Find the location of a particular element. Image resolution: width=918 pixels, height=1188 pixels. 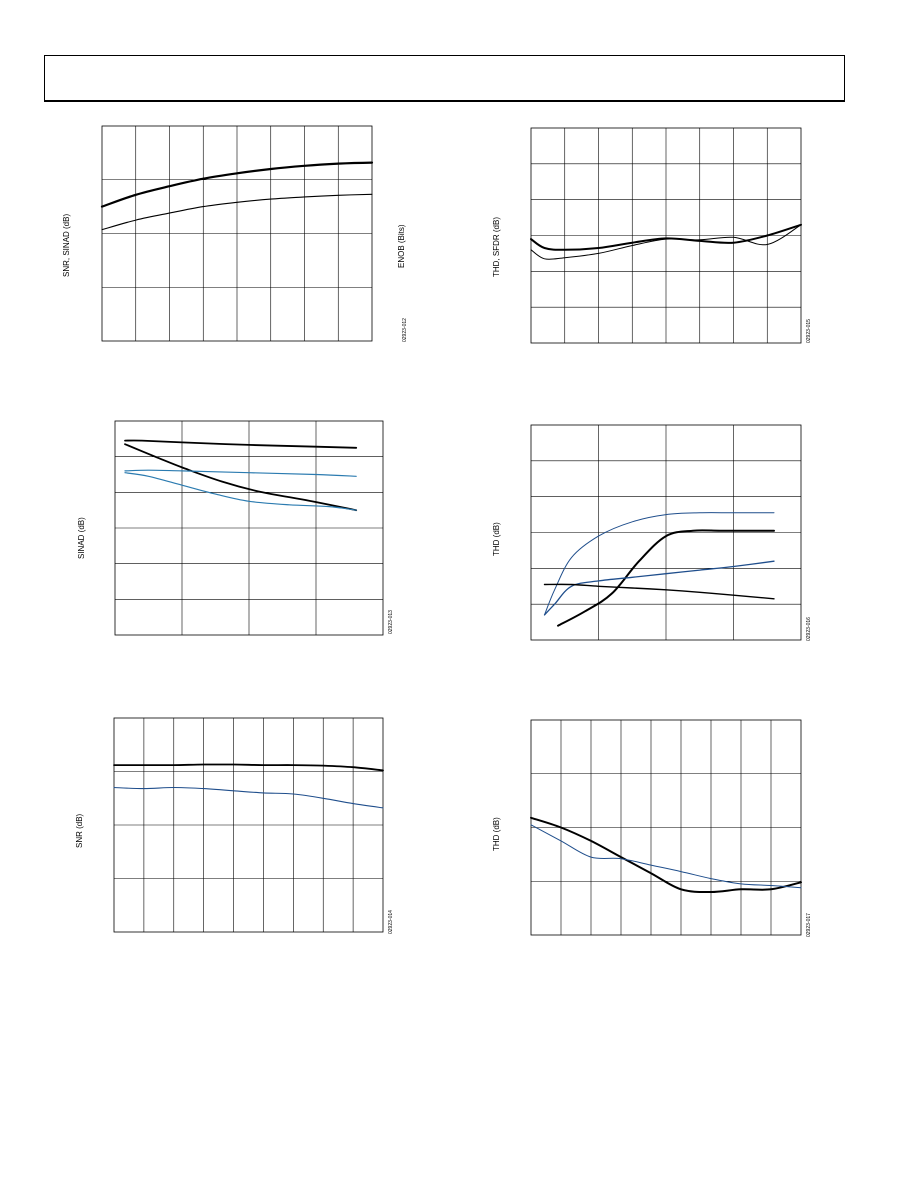

figure-code: 02923-015 is located at coordinates (809, 331).